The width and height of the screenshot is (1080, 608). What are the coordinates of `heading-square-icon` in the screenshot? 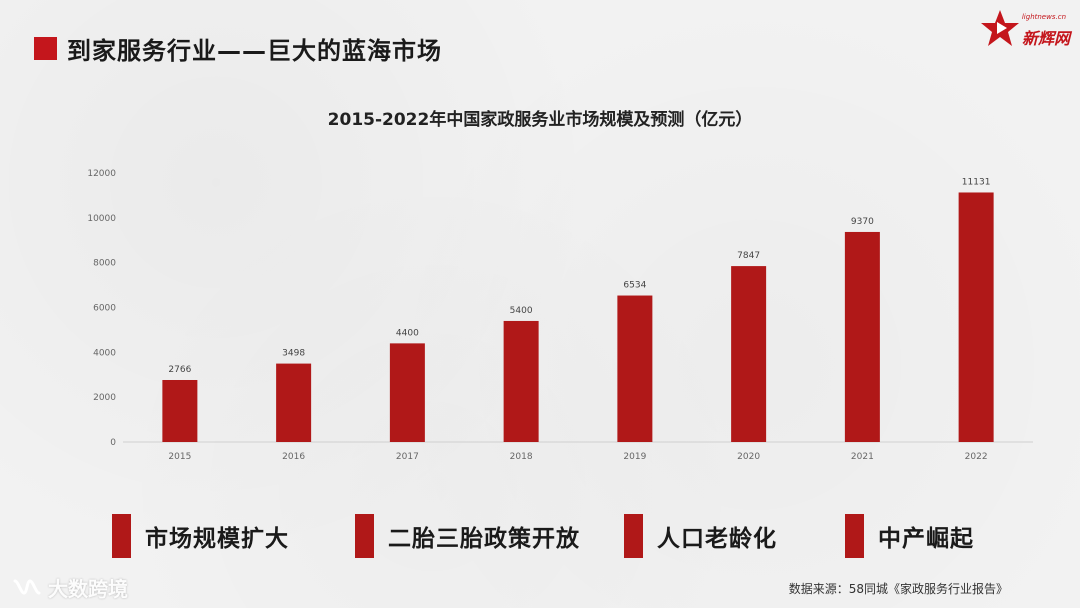 It's located at (45, 48).